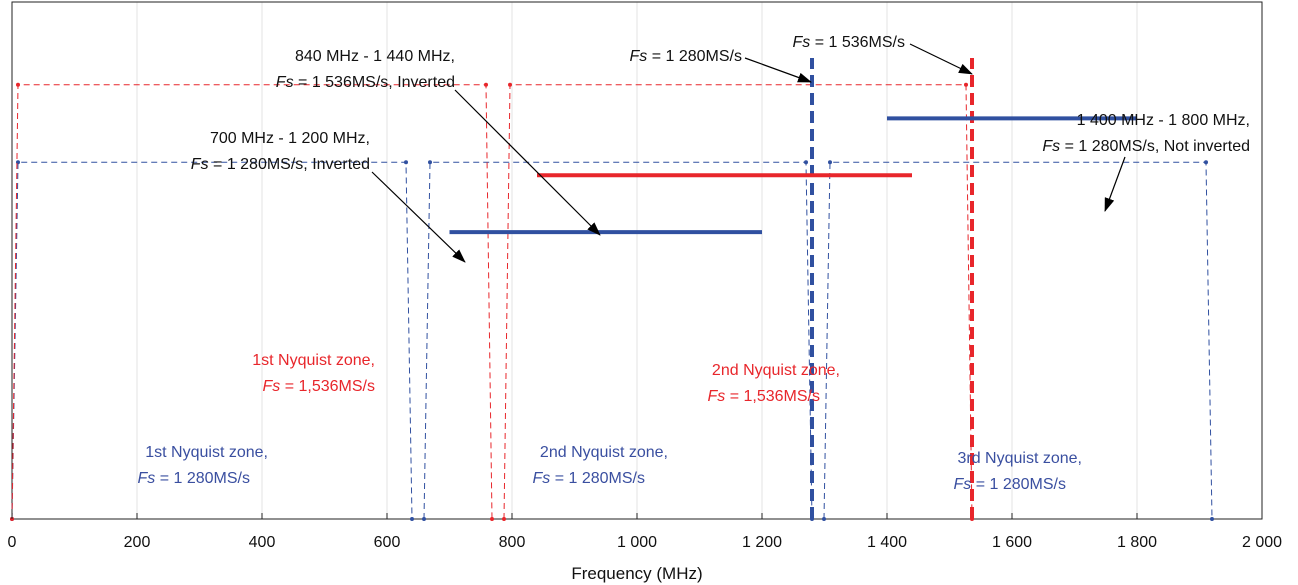 The image size is (1298, 585). Describe the element at coordinates (1137, 542) in the screenshot. I see `x-tick-label: 1 800` at that location.